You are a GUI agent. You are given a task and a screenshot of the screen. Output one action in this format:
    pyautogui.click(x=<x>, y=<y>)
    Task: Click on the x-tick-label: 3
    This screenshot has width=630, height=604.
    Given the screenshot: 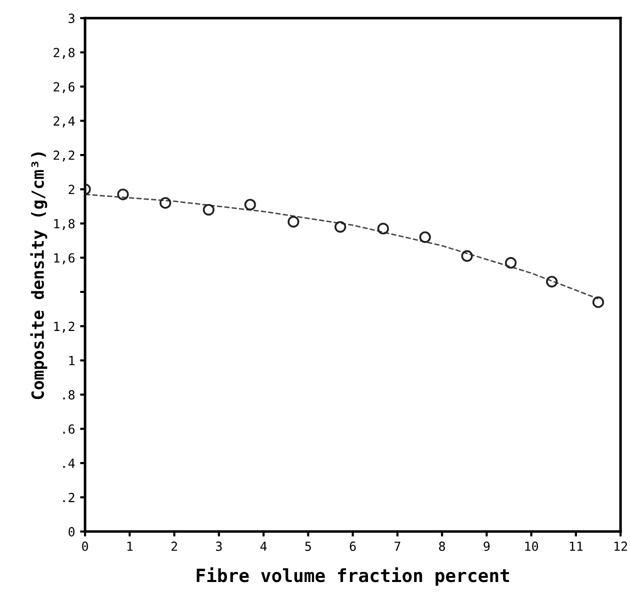 What is the action you would take?
    pyautogui.click(x=219, y=546)
    